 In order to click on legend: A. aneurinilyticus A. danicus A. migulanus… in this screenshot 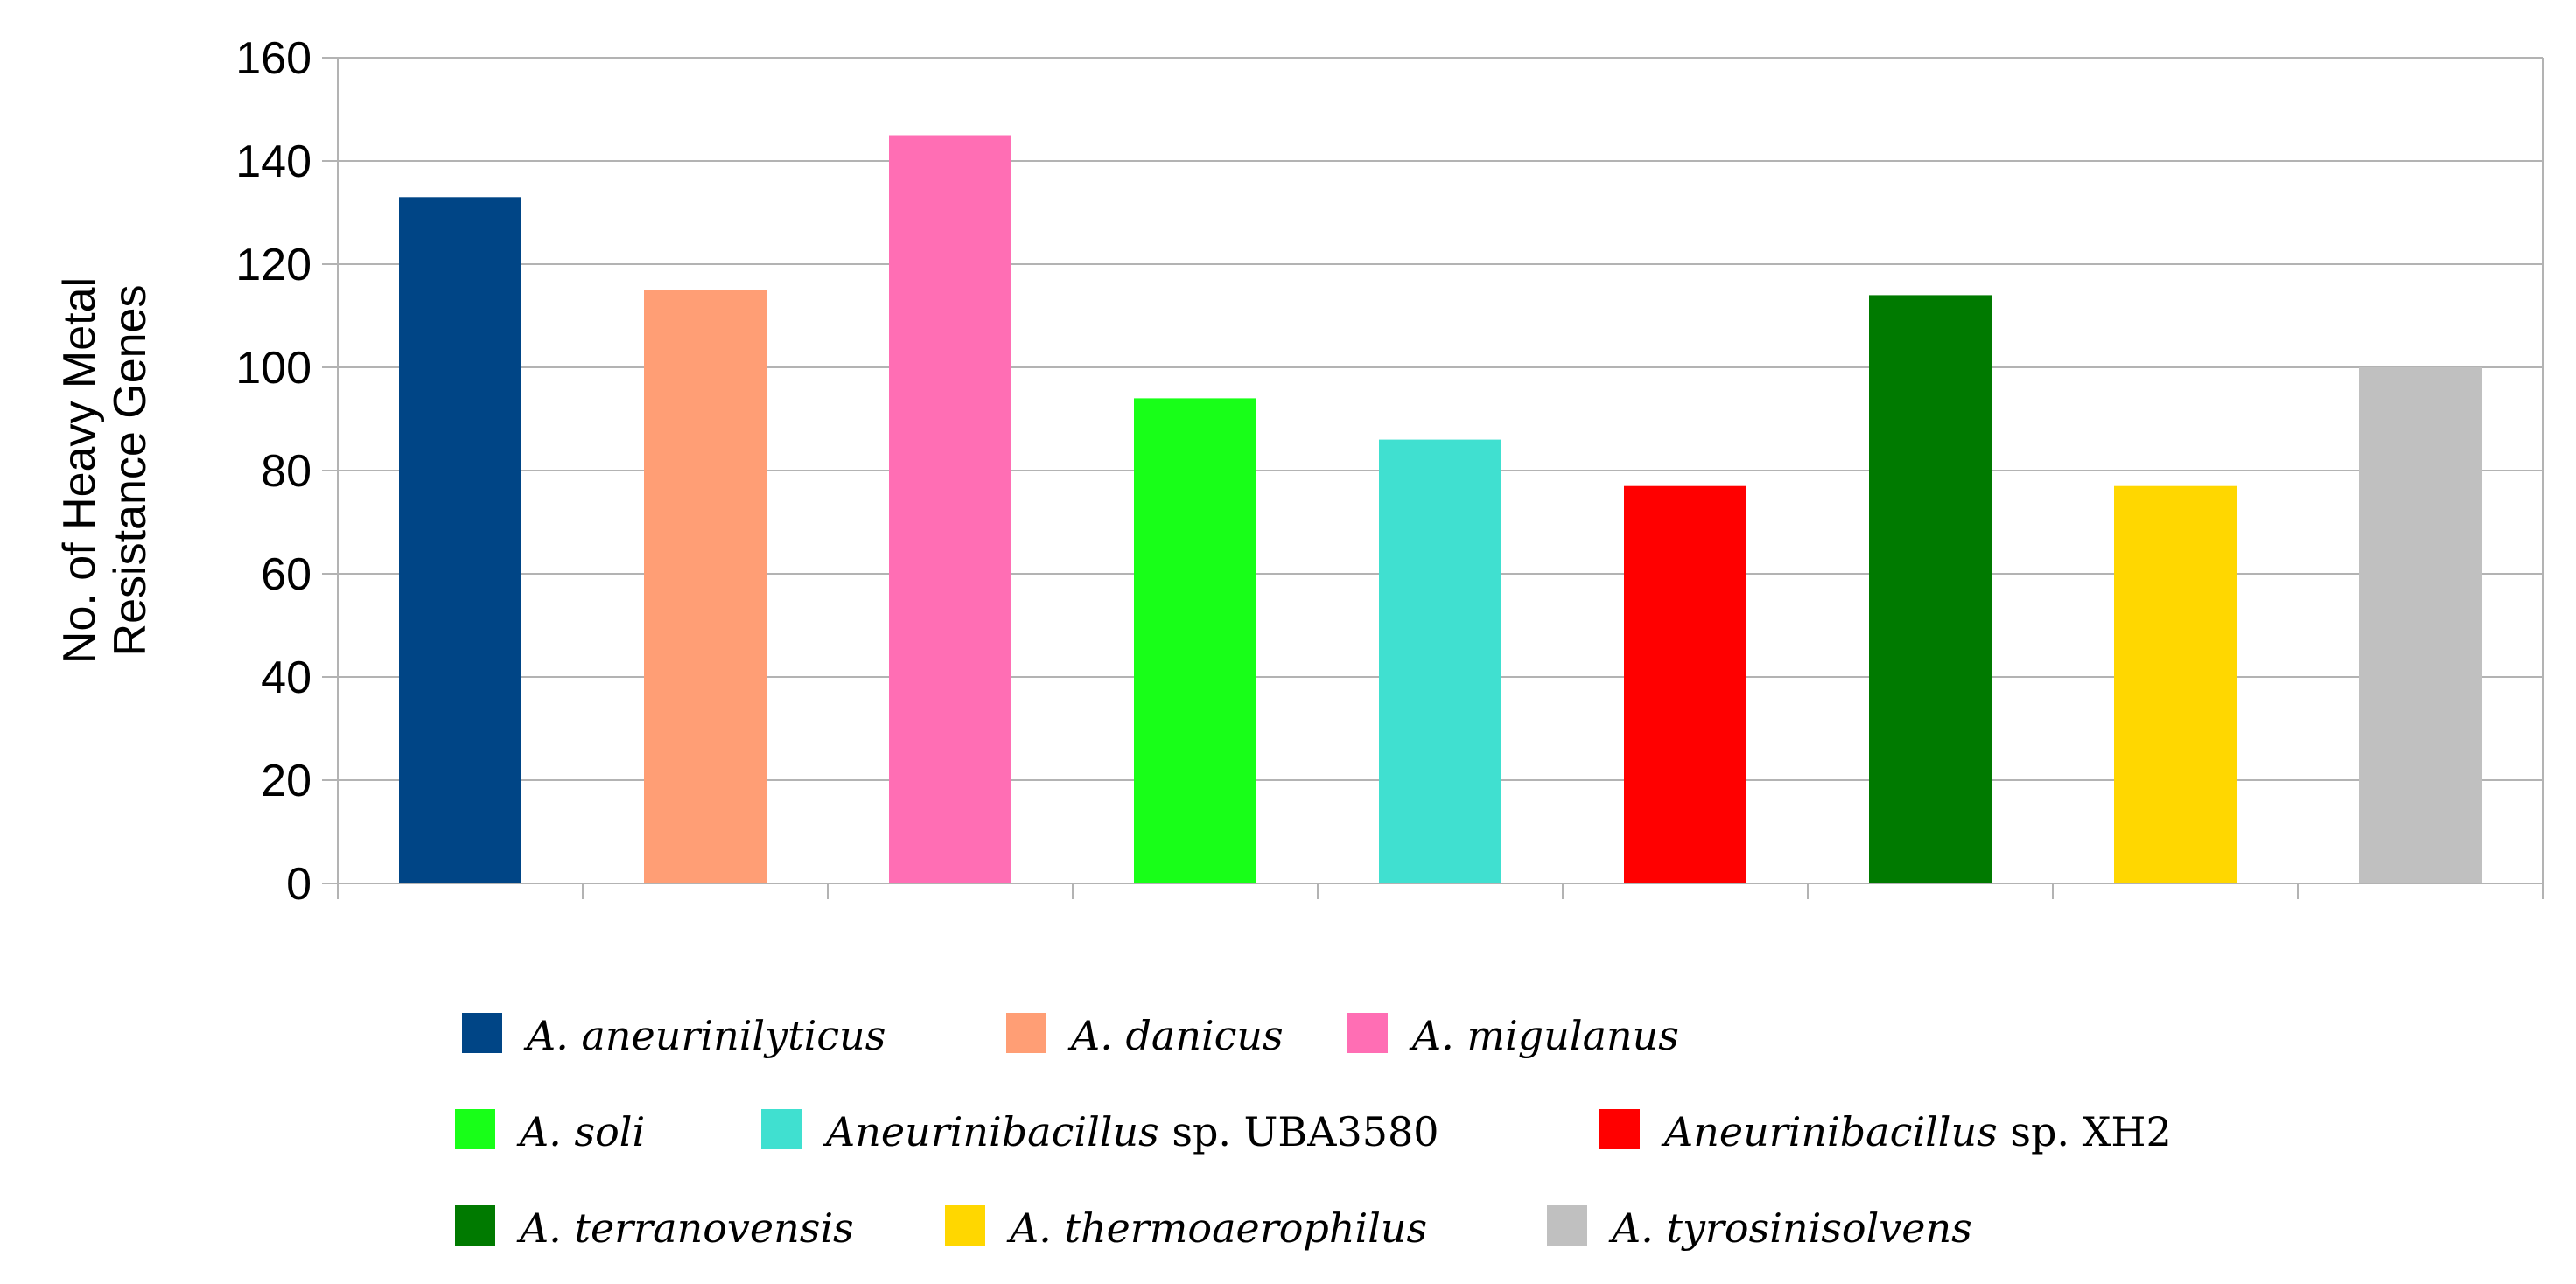, I will do `click(1313, 1132)`.